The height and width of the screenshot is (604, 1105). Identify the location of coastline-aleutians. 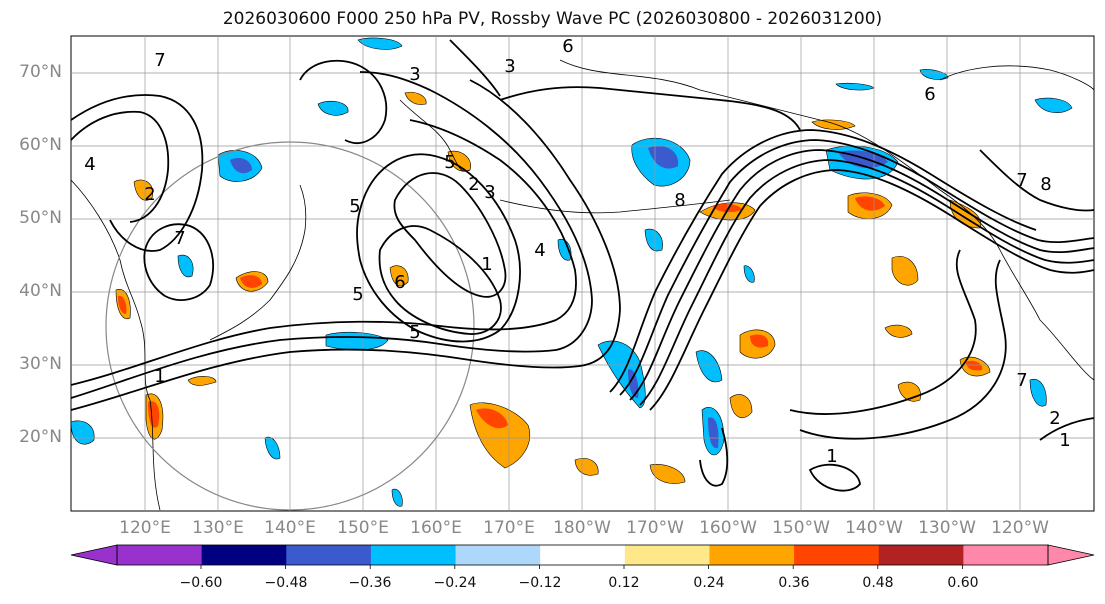
(615, 206).